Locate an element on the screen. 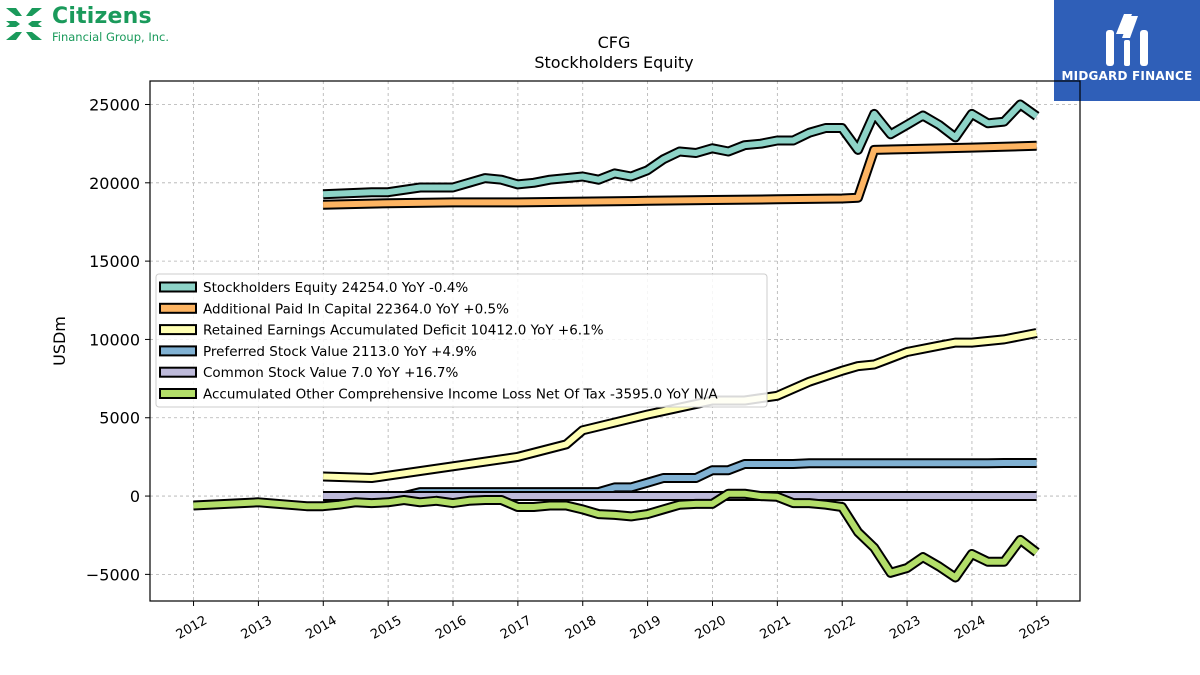 This screenshot has height=675, width=1200. x-tick-label: 2020 is located at coordinates (711, 628).